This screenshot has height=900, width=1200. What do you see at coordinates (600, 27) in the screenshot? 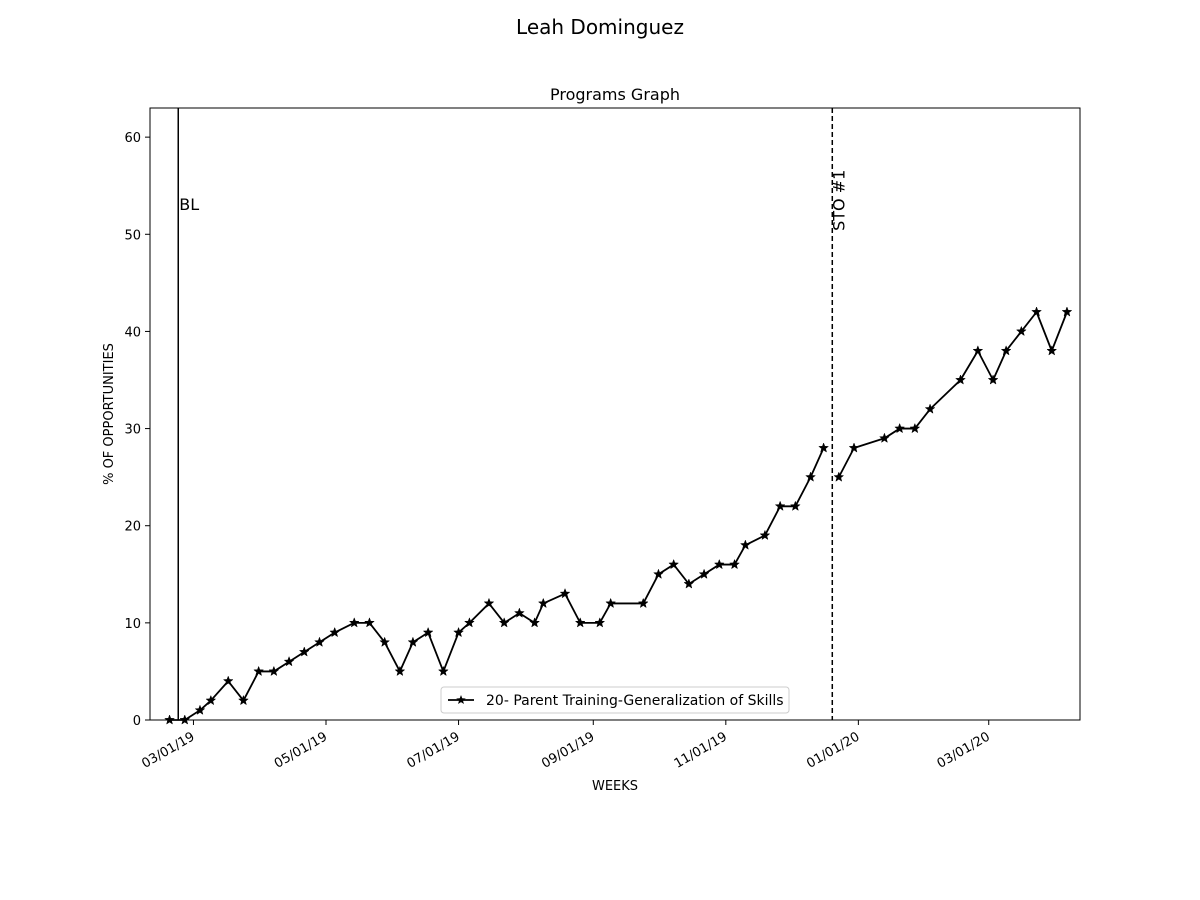
I see `figure-suptitle: Leah Dominguez` at bounding box center [600, 27].